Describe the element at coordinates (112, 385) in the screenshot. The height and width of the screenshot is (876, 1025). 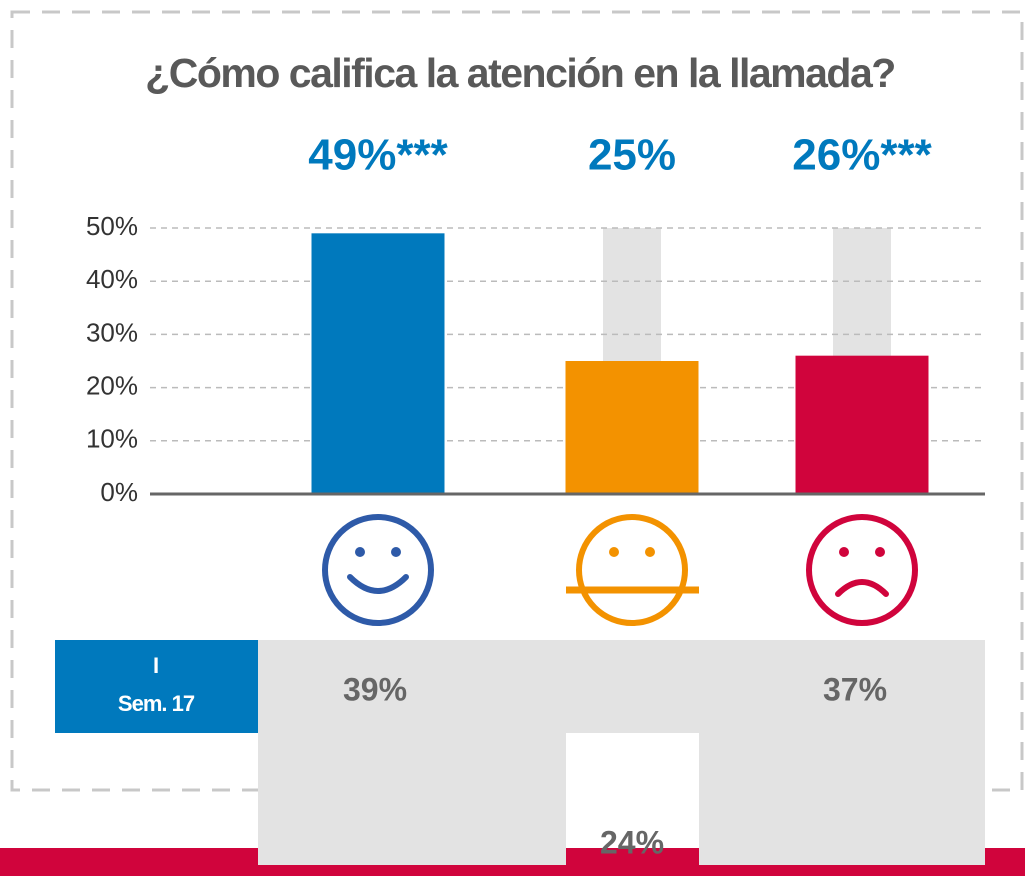
I see `y-tick-label: 20%` at that location.